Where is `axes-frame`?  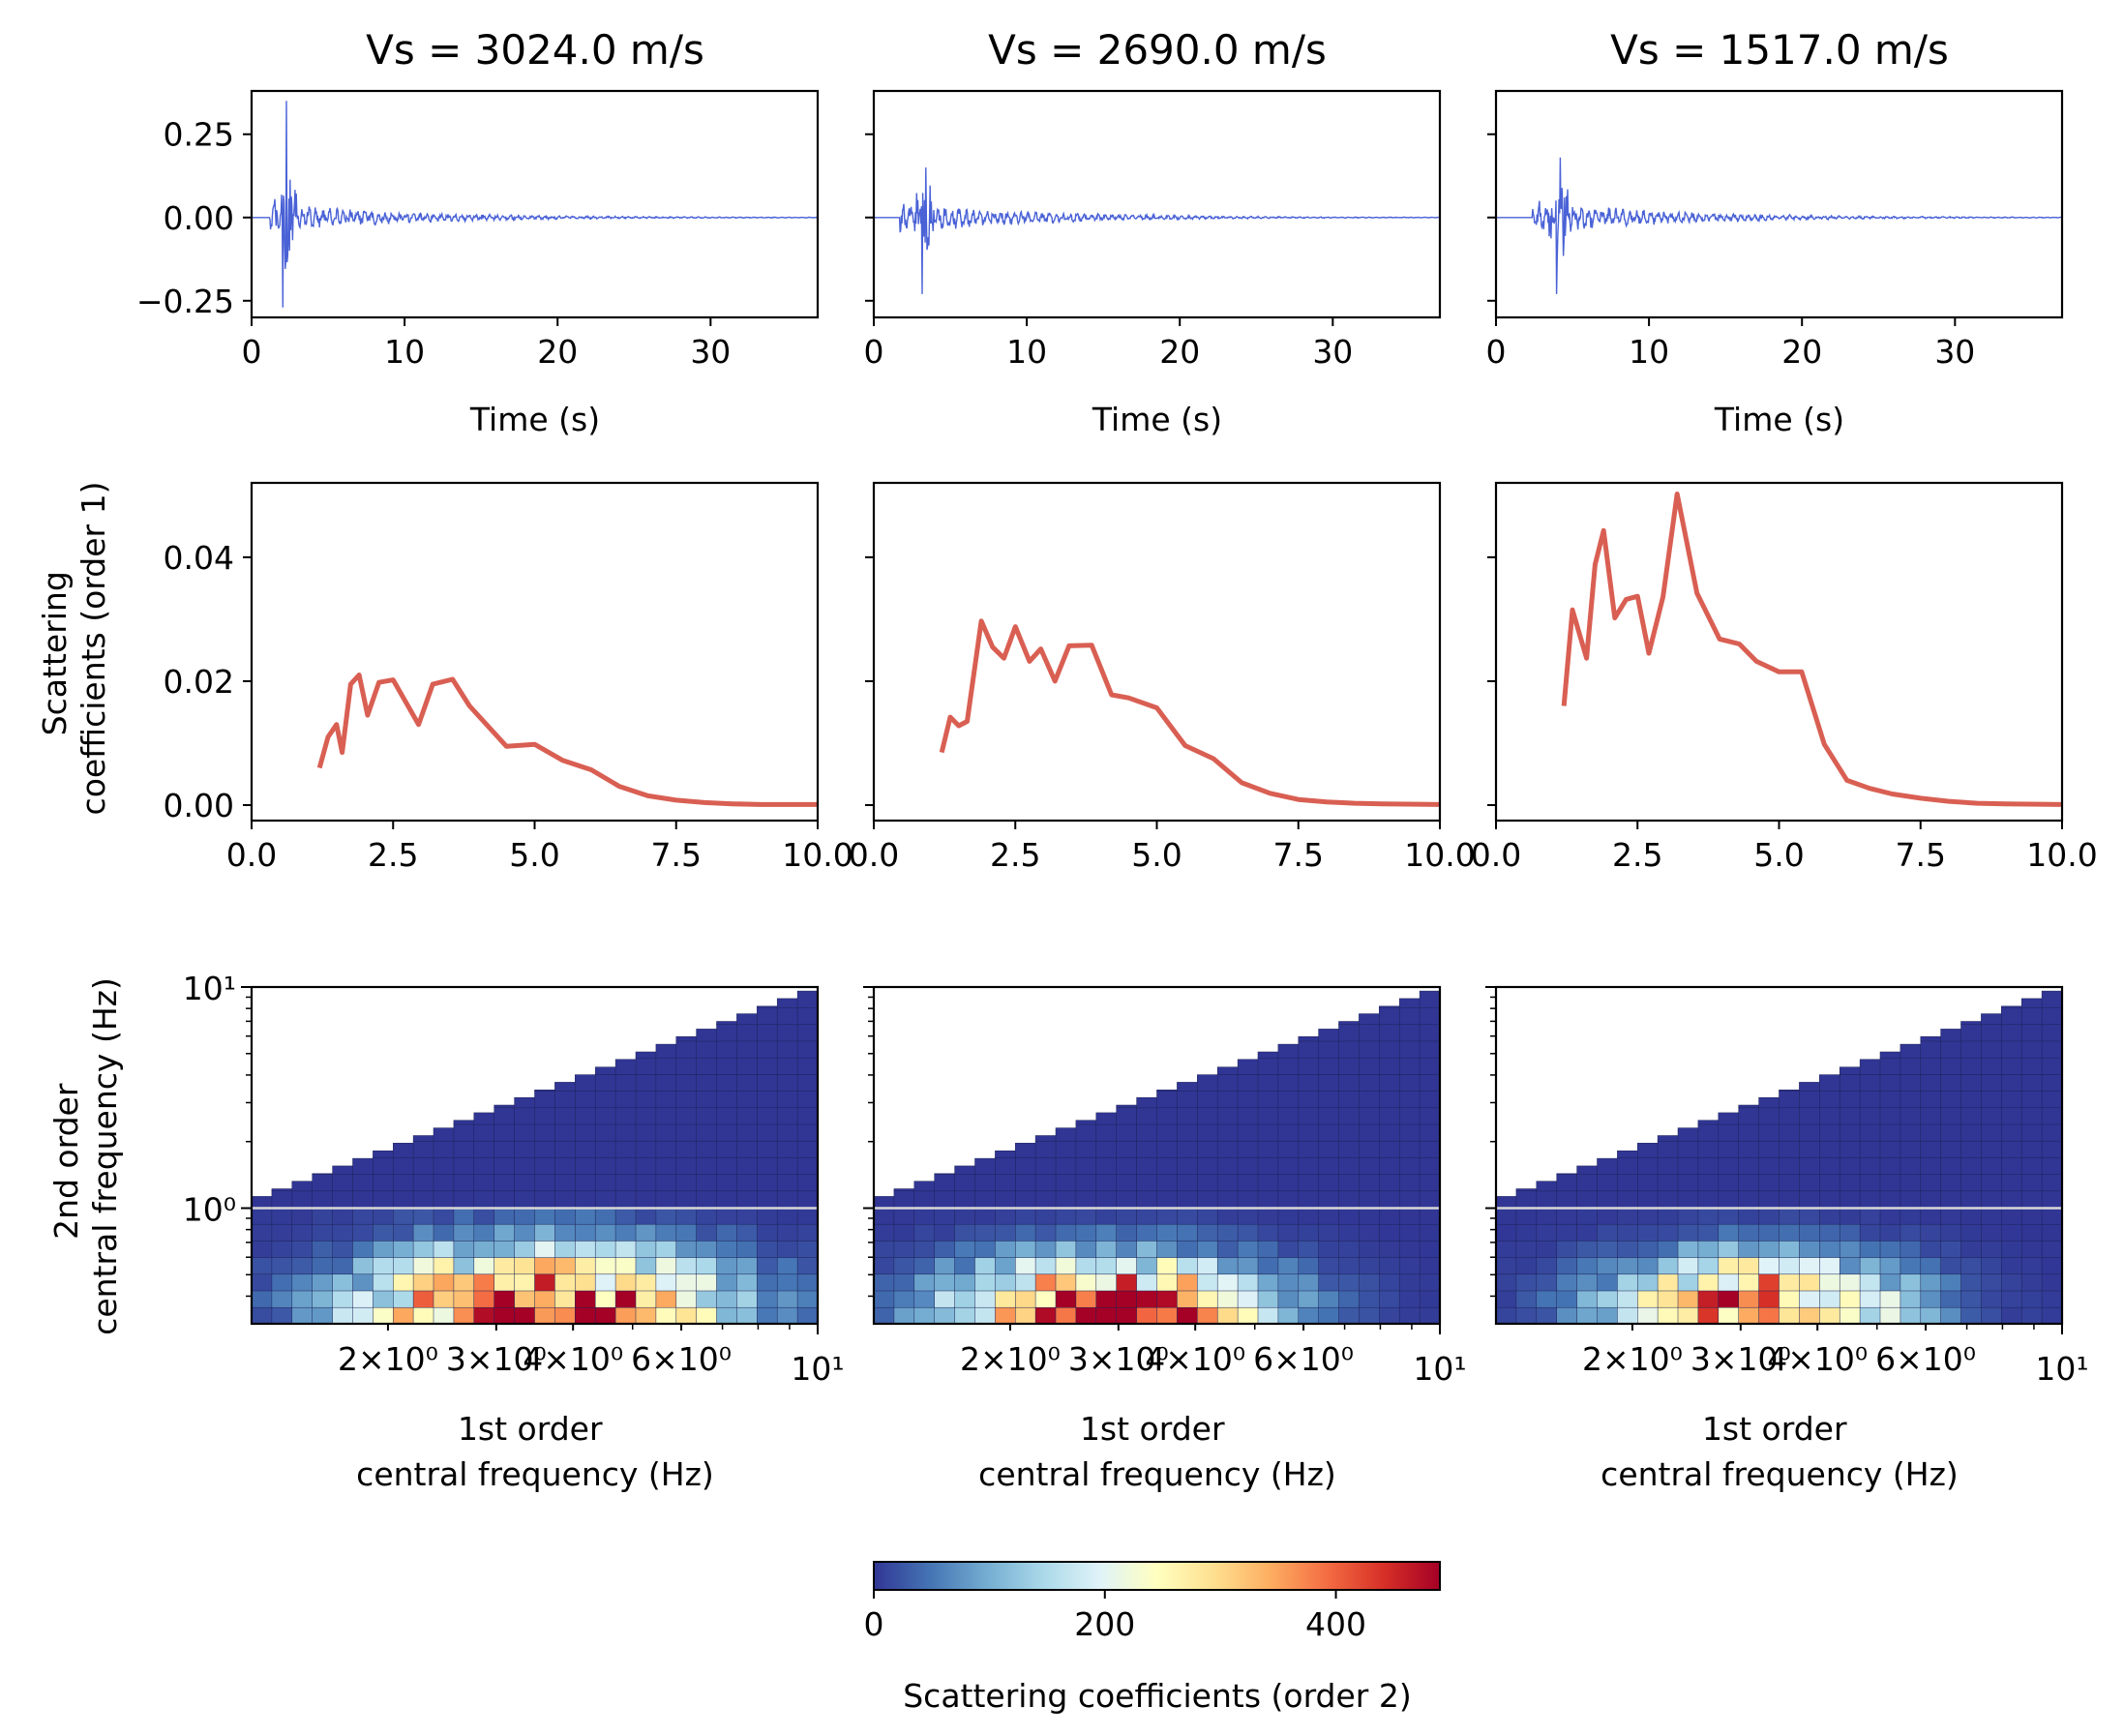
axes-frame is located at coordinates (1779, 1155).